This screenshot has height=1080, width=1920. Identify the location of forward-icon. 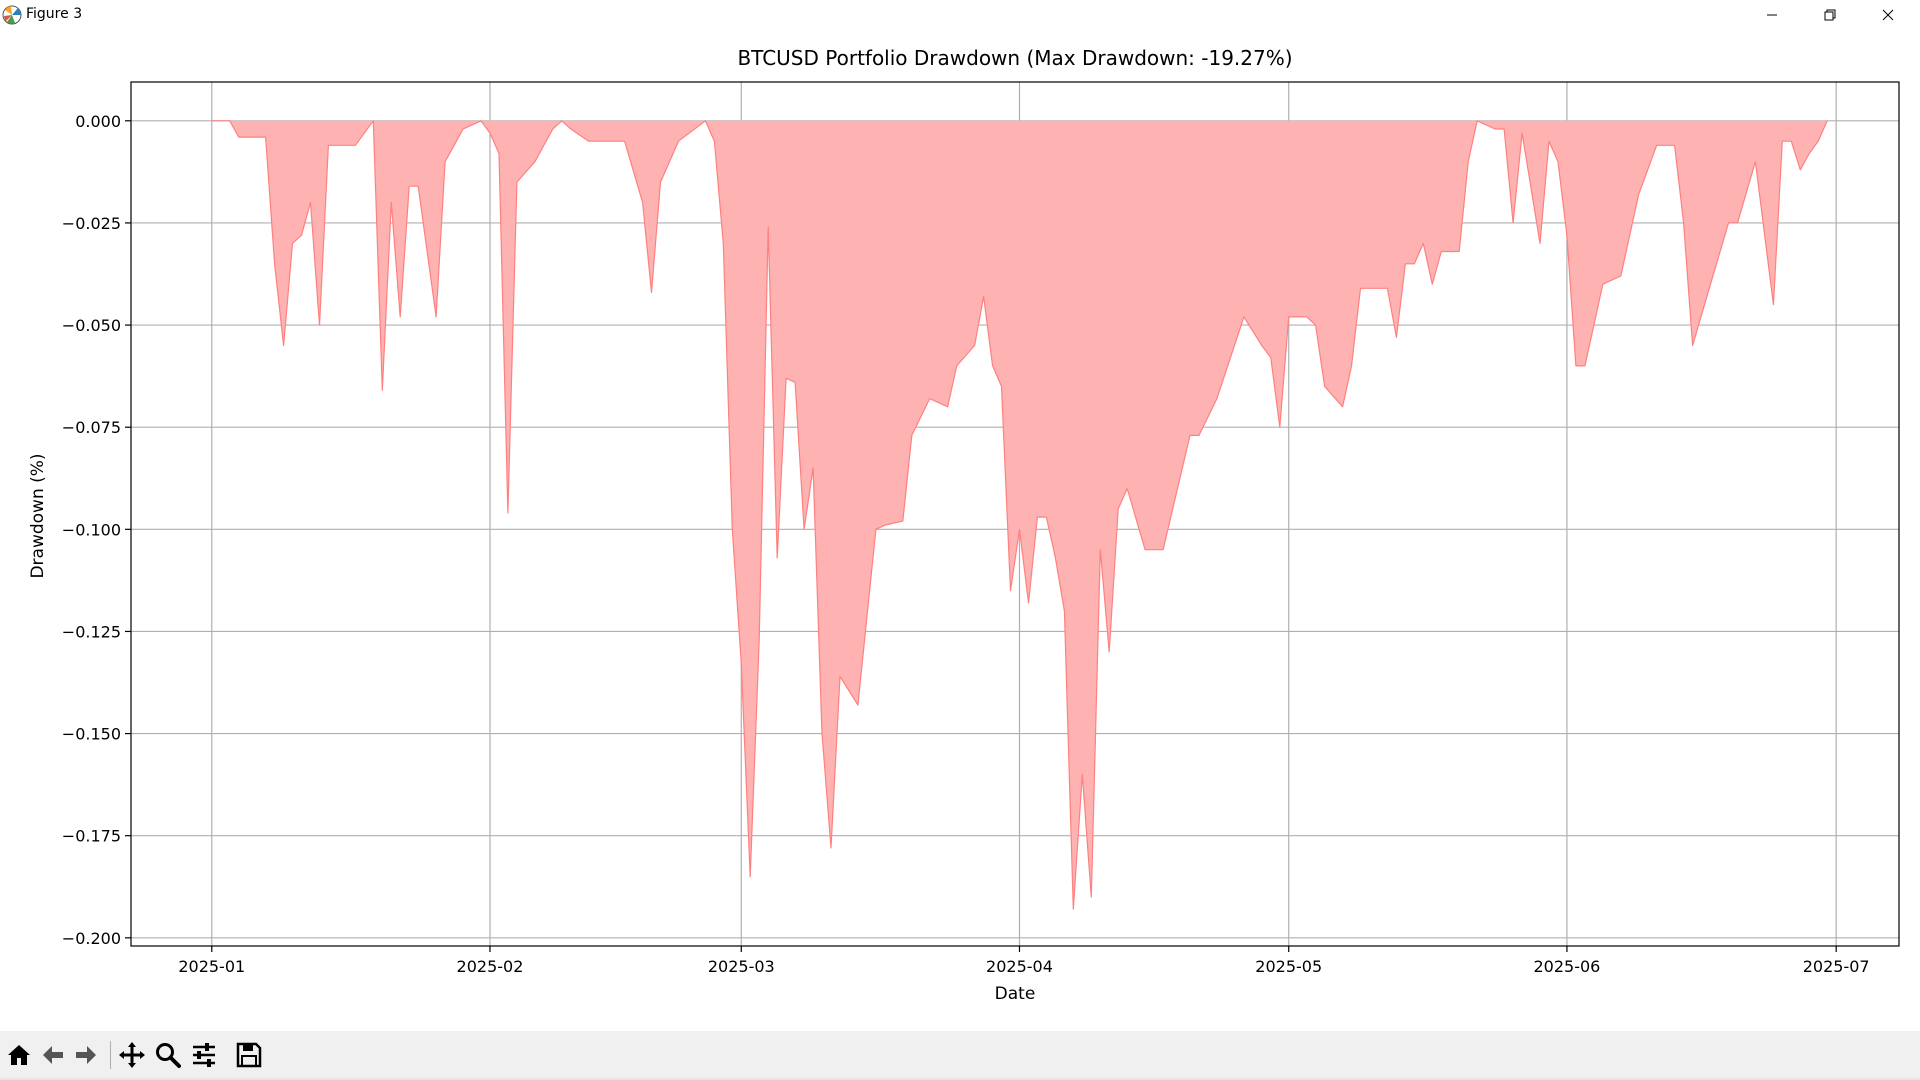
(86, 1055).